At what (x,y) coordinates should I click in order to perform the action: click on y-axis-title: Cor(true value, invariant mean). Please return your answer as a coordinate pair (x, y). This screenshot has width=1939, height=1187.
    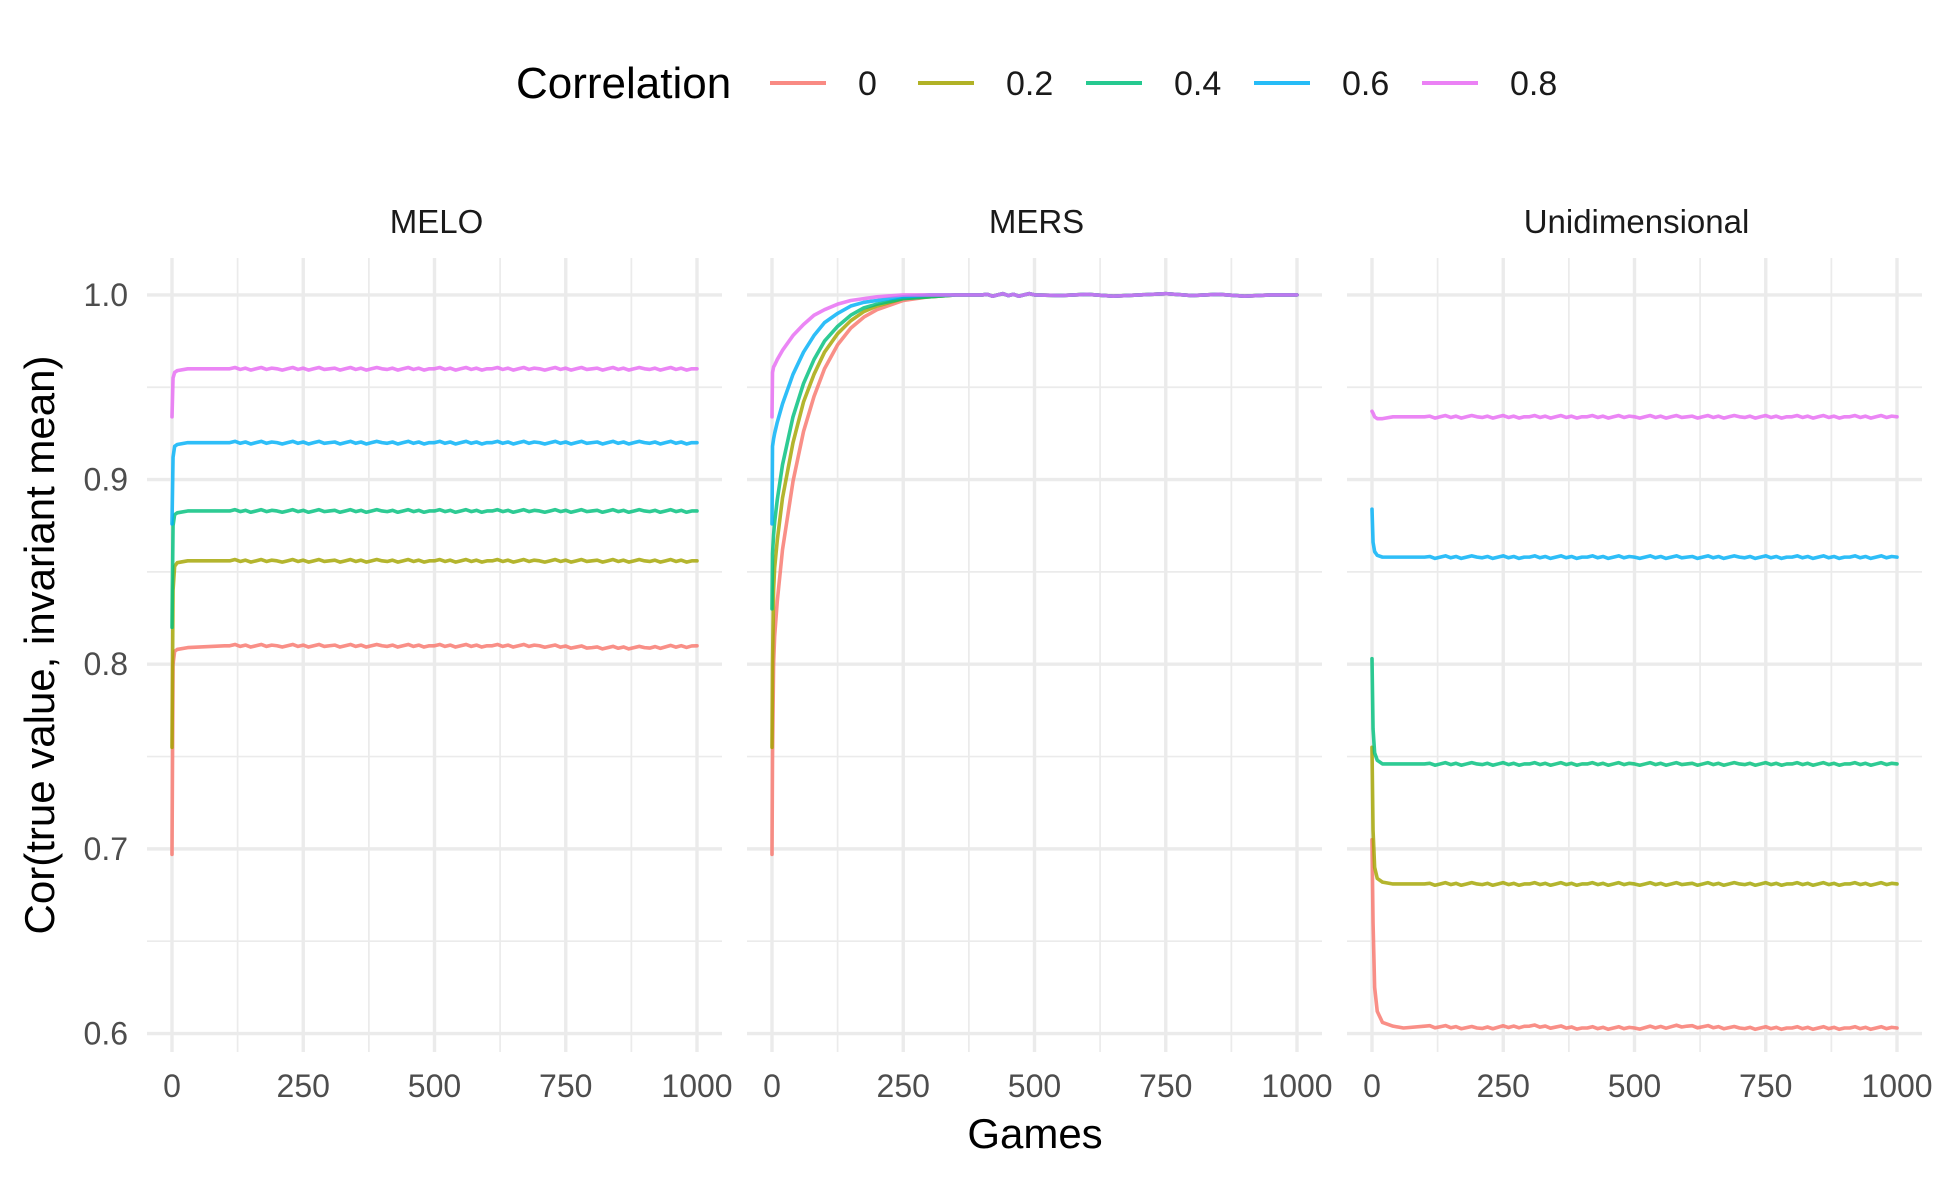
    Looking at the image, I should click on (39, 645).